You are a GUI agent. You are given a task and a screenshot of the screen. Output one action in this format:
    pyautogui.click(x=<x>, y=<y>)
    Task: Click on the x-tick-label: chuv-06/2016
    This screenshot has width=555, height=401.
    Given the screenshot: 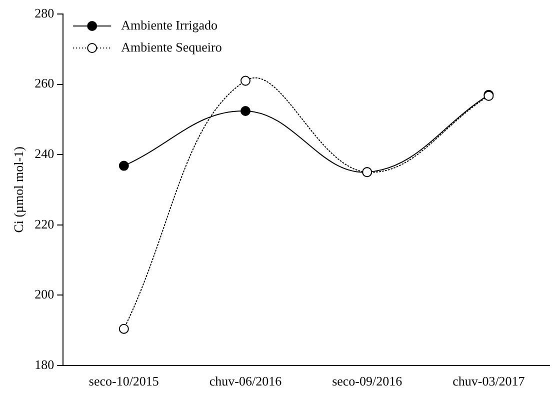 What is the action you would take?
    pyautogui.click(x=245, y=381)
    